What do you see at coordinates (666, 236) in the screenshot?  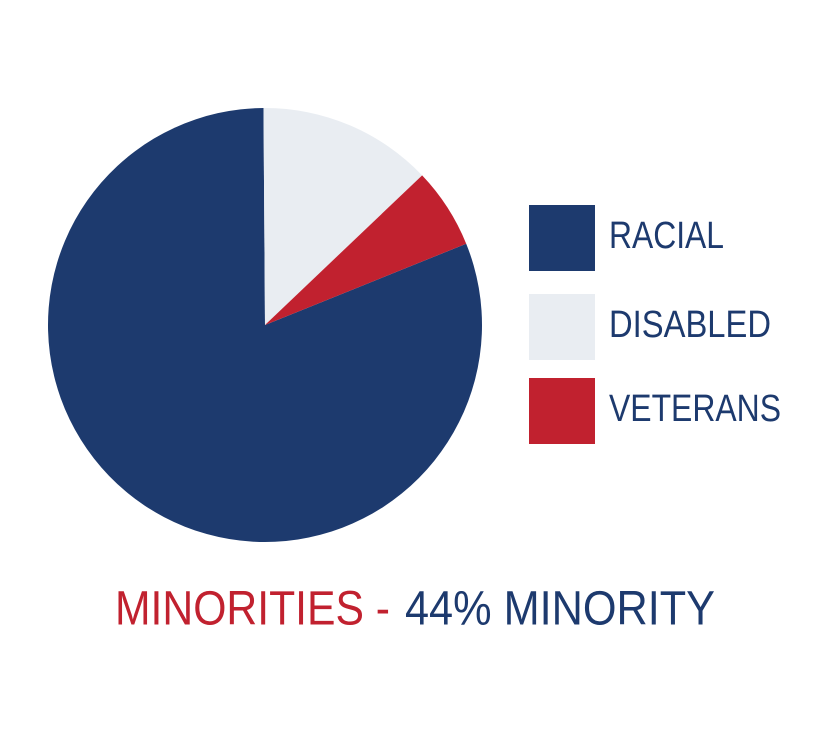 I see `legend-label: RACIAL` at bounding box center [666, 236].